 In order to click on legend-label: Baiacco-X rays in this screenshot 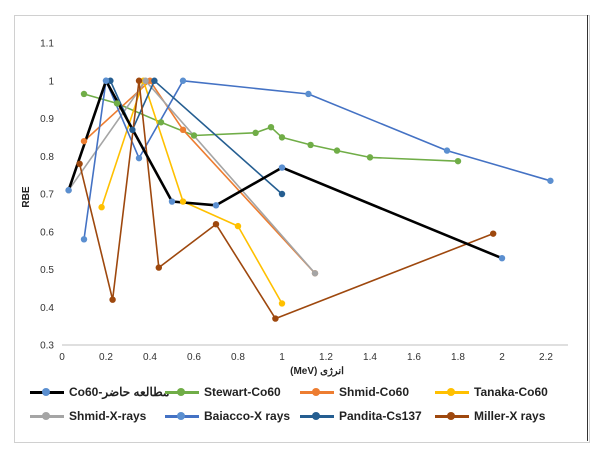, I will do `click(247, 416)`.